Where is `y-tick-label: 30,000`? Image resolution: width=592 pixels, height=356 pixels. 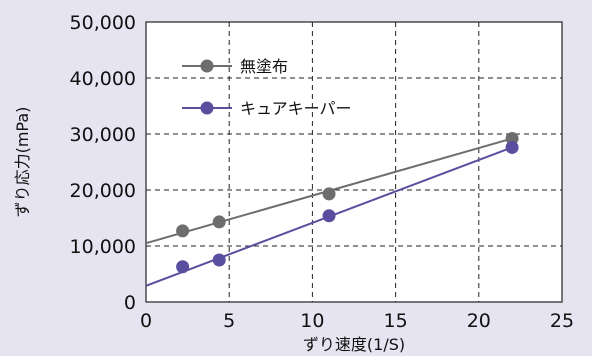 y-tick-label: 30,000 is located at coordinates (103, 135).